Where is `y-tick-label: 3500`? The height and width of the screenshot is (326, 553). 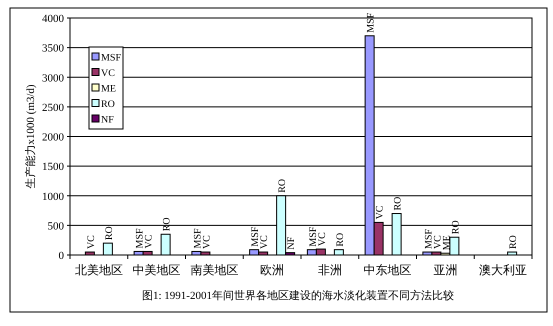
y-tick-label: 3500 is located at coordinates (53, 48).